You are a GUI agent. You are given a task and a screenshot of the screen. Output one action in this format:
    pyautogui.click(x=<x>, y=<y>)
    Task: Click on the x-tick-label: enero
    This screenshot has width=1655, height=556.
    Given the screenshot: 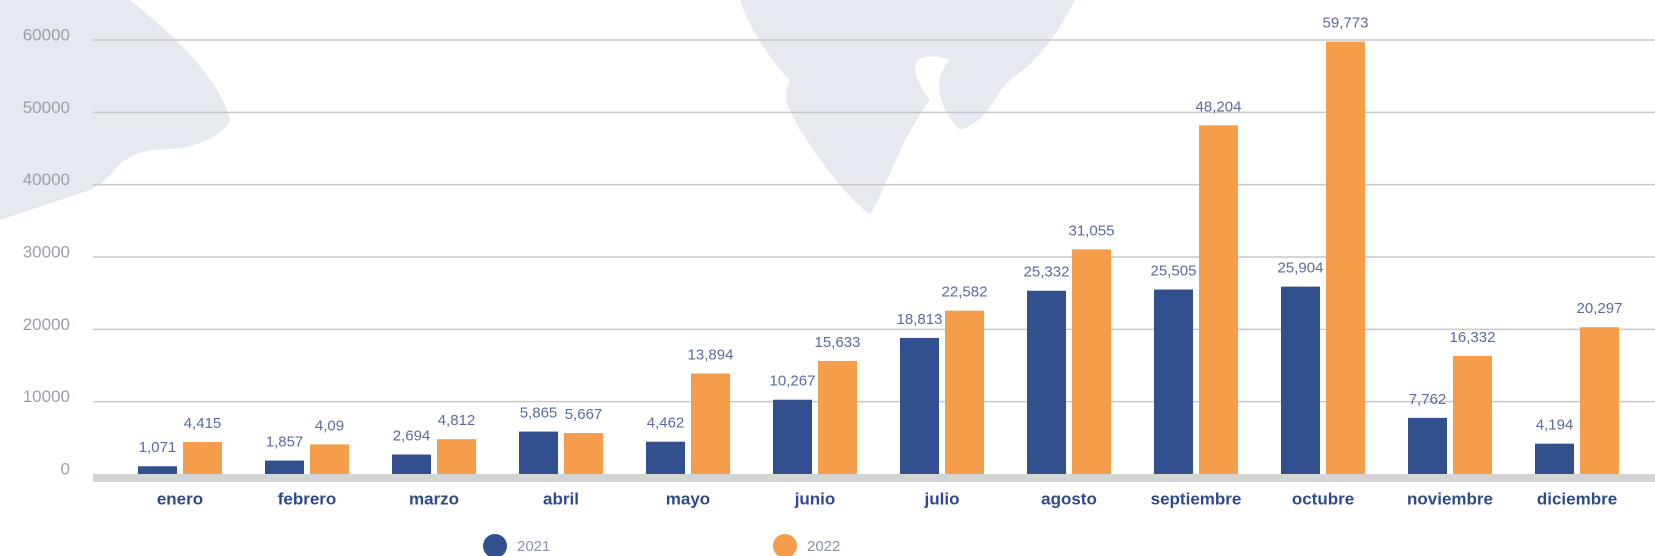 What is the action you would take?
    pyautogui.click(x=180, y=498)
    